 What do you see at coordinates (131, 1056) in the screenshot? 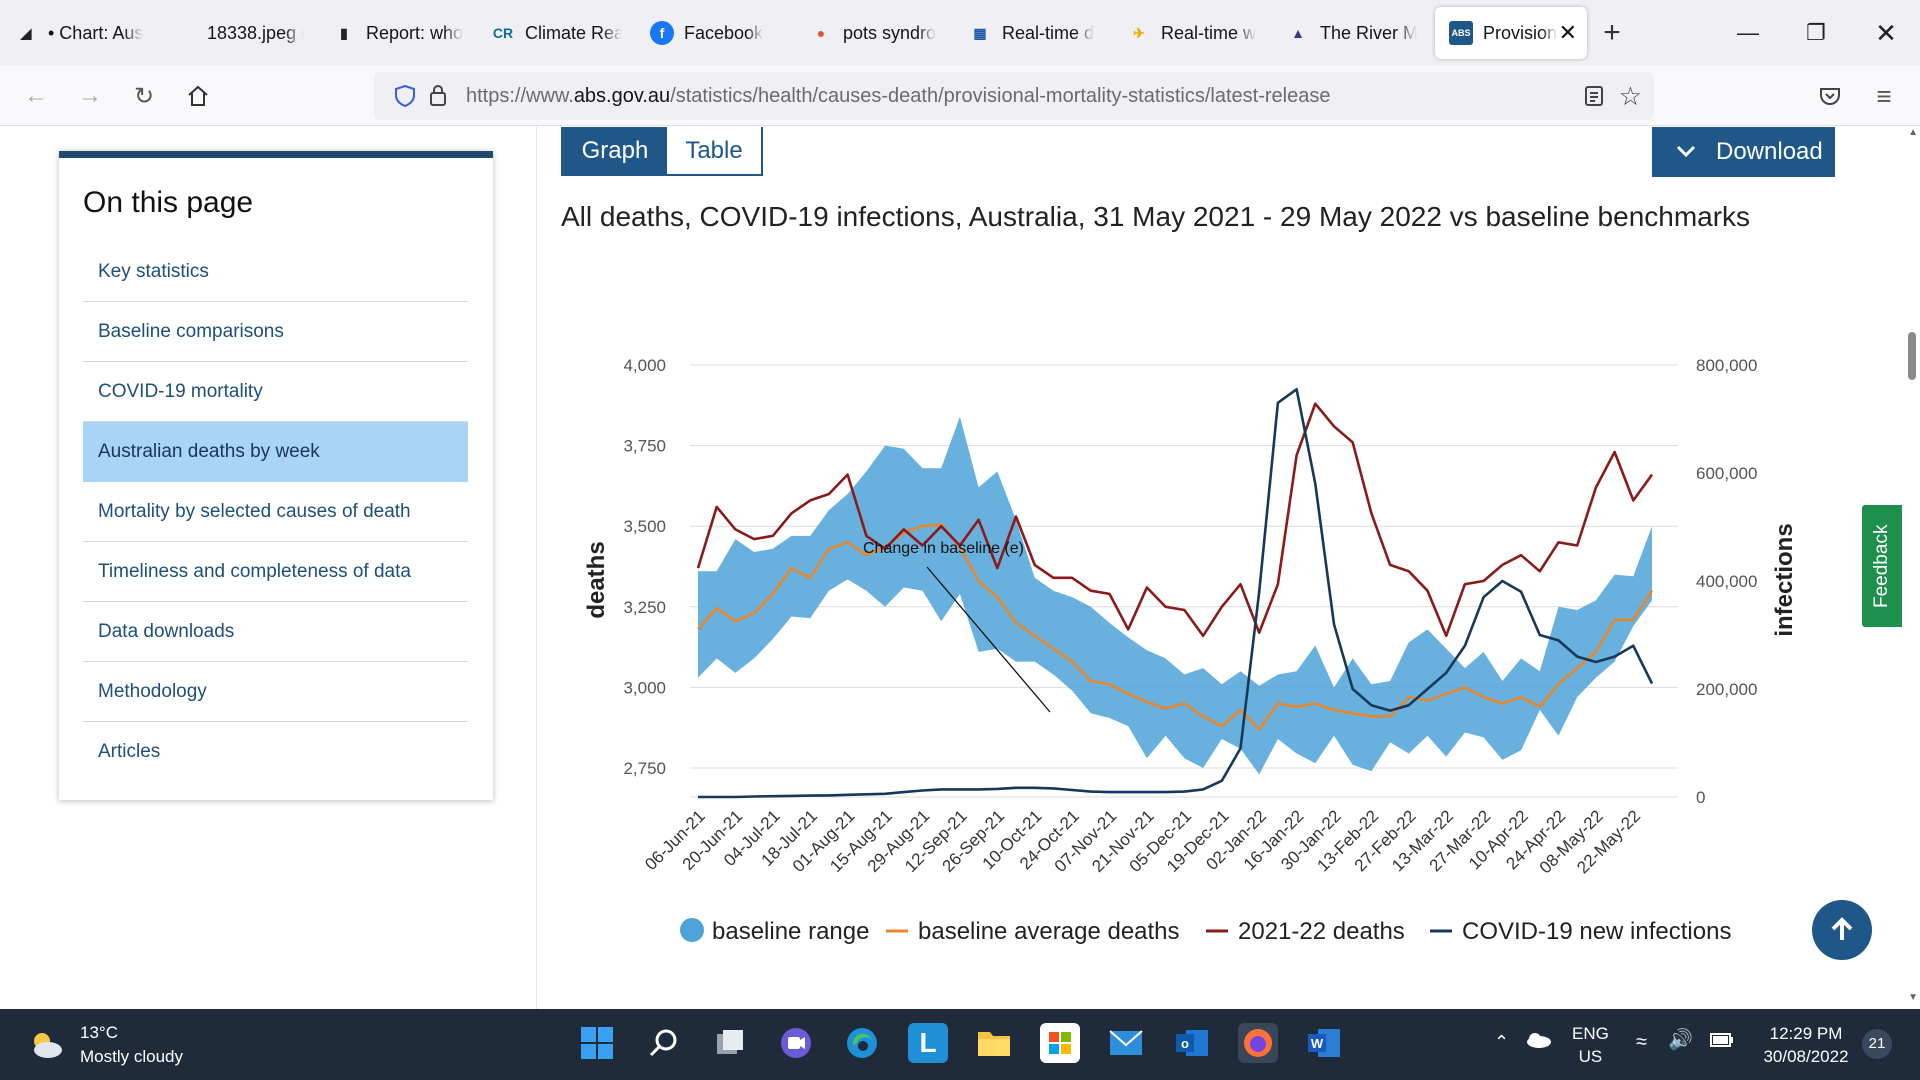
I see `weather-text: Mostly cloudy` at bounding box center [131, 1056].